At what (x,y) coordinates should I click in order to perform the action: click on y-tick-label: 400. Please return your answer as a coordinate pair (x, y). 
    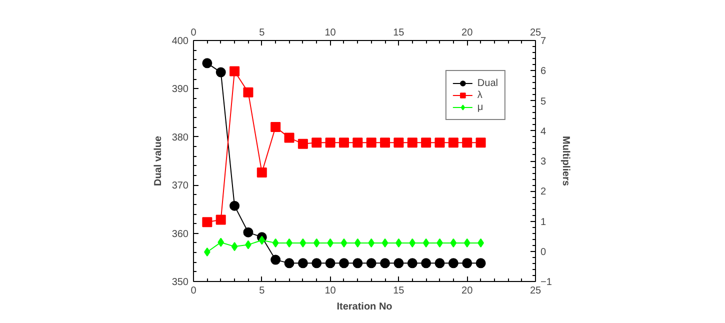
    Looking at the image, I should click on (180, 41).